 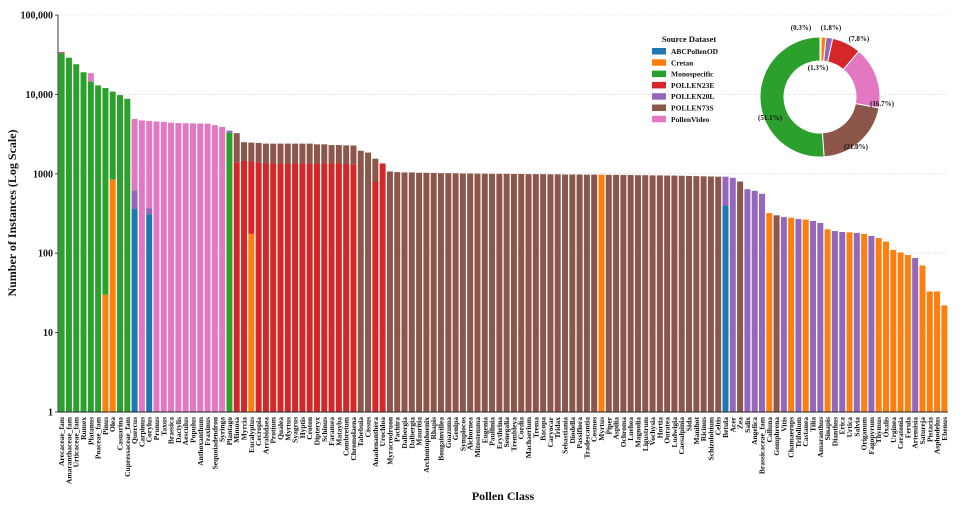 I want to click on x-tick-label: Zea, so click(x=740, y=423).